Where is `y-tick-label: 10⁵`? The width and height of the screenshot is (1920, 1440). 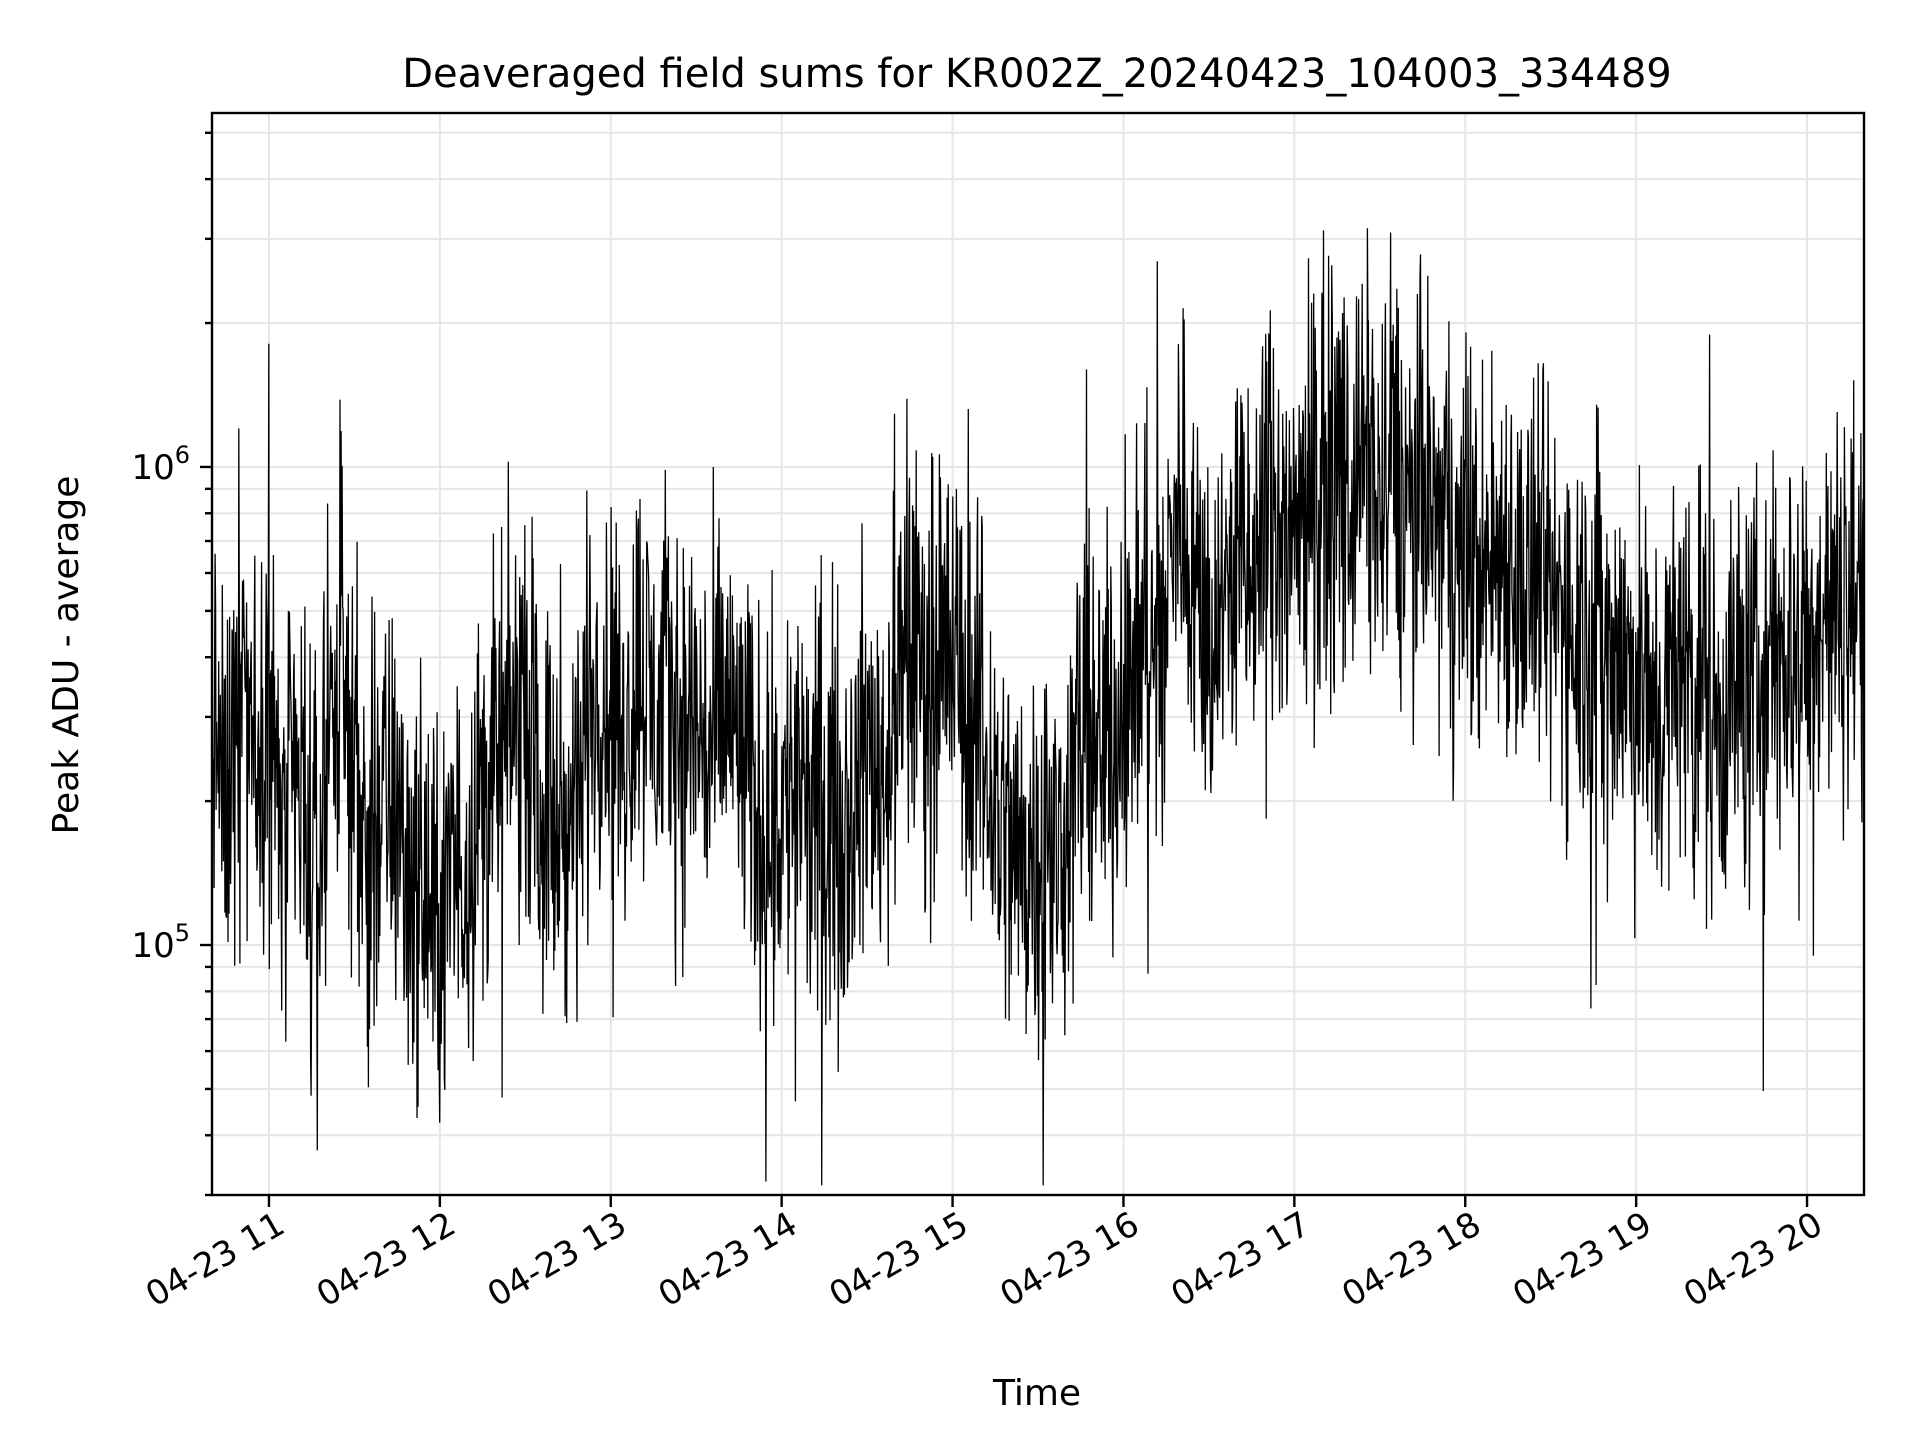
y-tick-label: 10⁵ is located at coordinates (160, 942).